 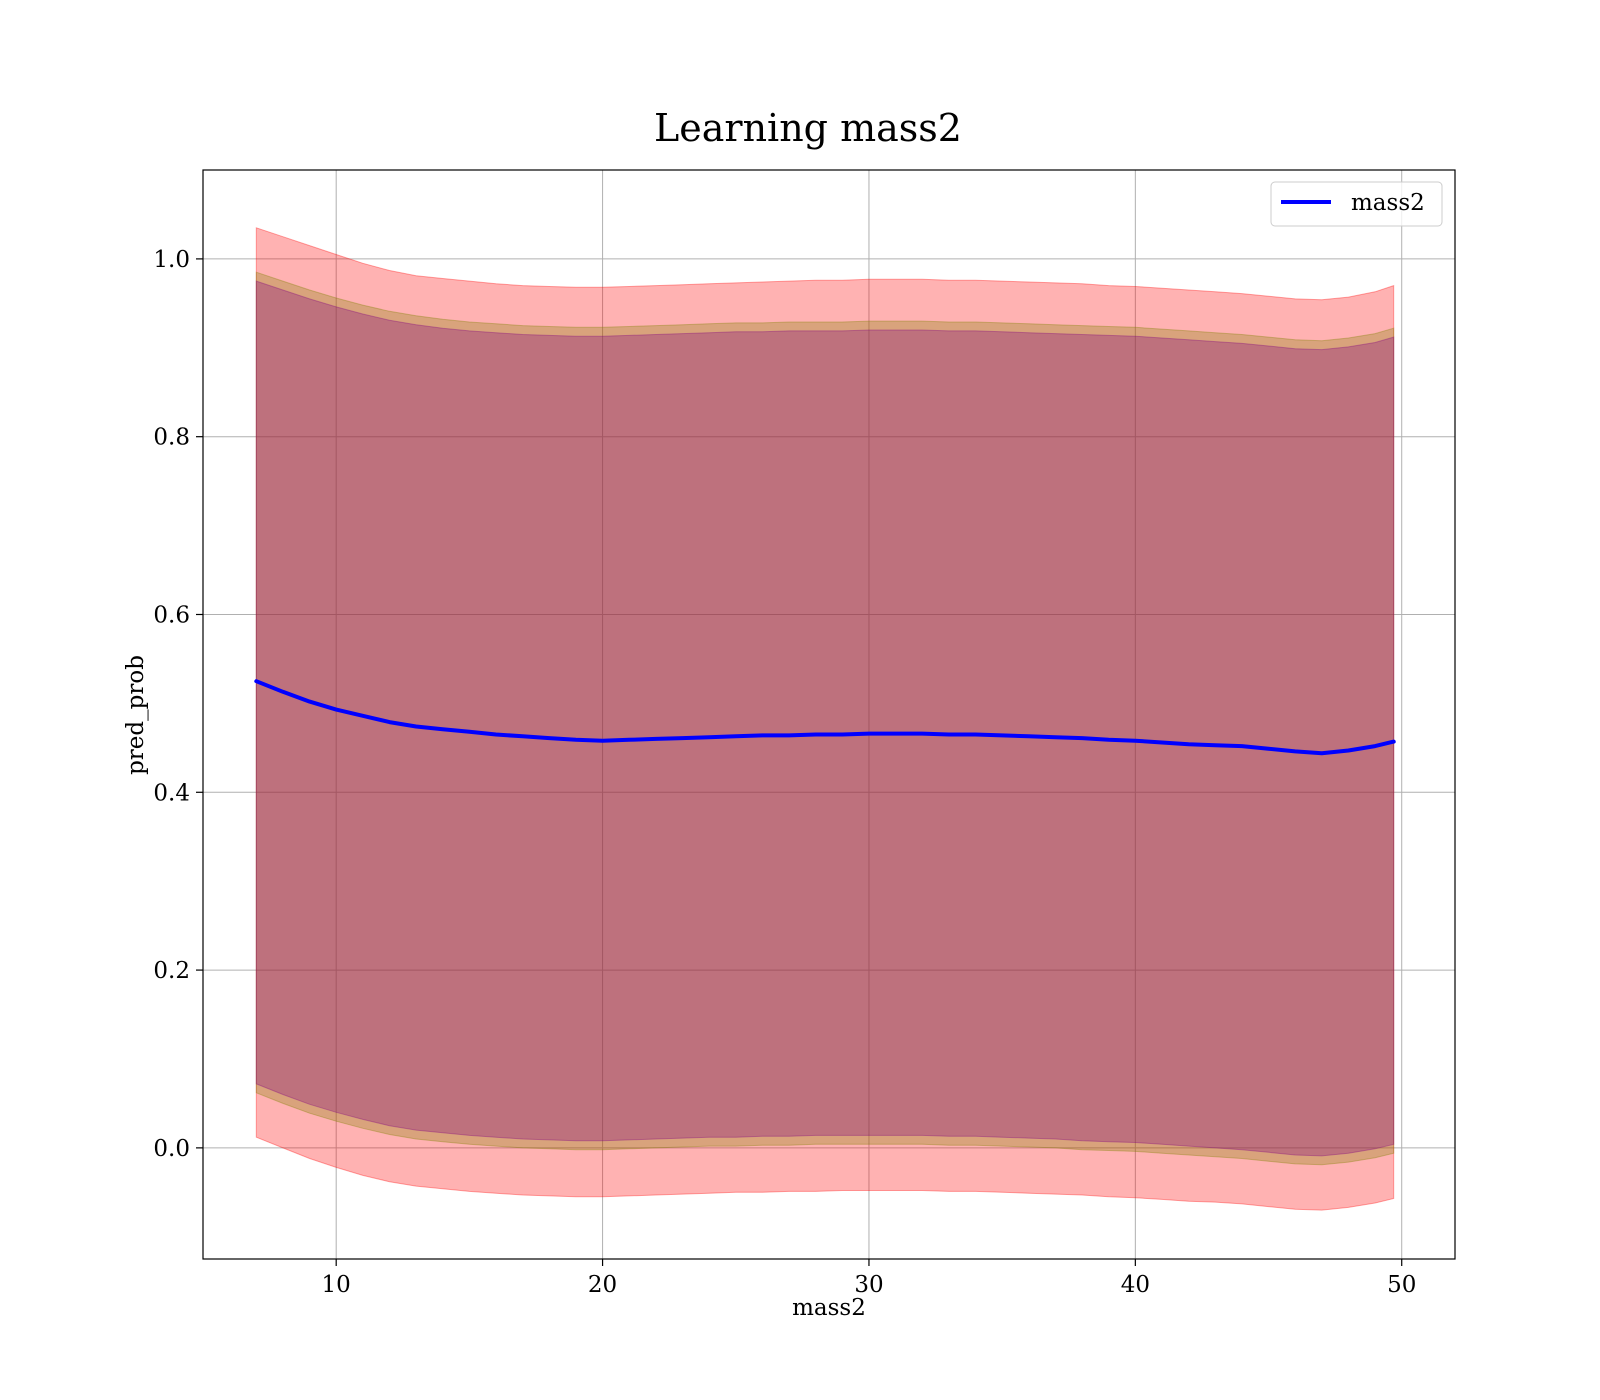 I want to click on legend: mass2, so click(x=1356, y=204).